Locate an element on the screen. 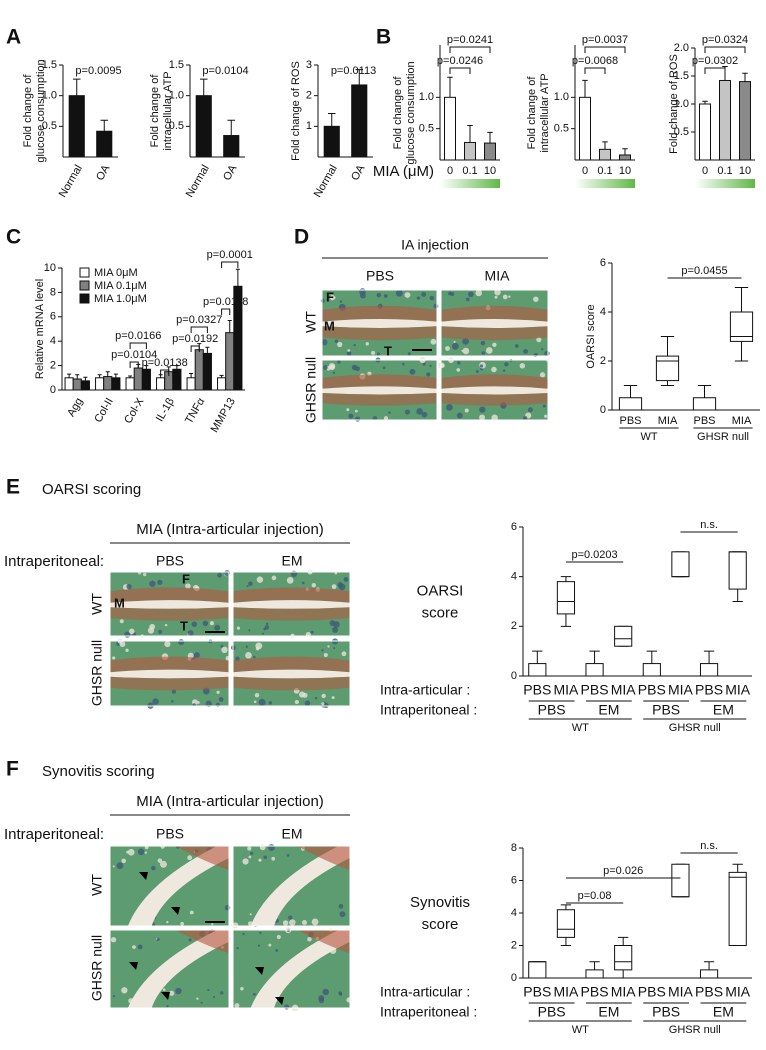 The image size is (766, 1050). column-label: PBS is located at coordinates (170, 834).